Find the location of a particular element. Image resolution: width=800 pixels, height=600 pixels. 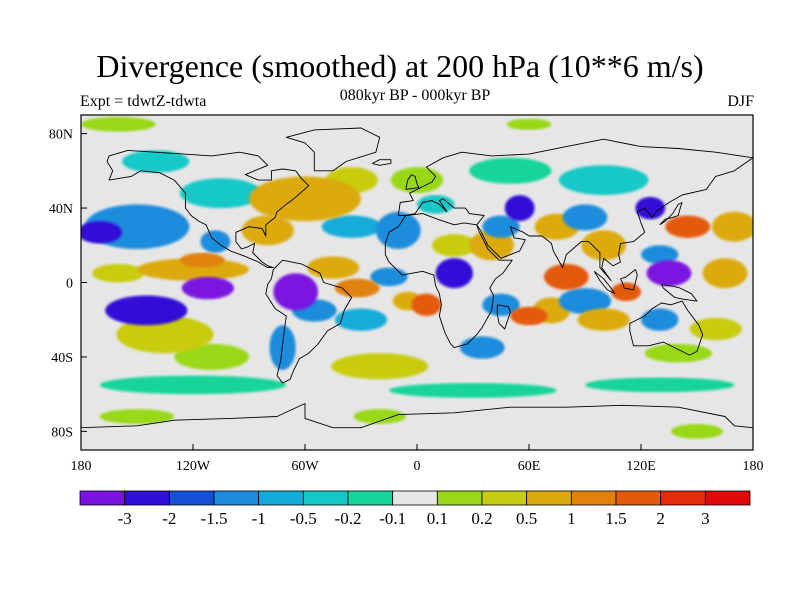

colorbar: -3 -2 -1.5 -1 -0.5 -0.2 -0.1 0.1 0.2 0.5 1 1.5 2 3 is located at coordinates (415, 509).